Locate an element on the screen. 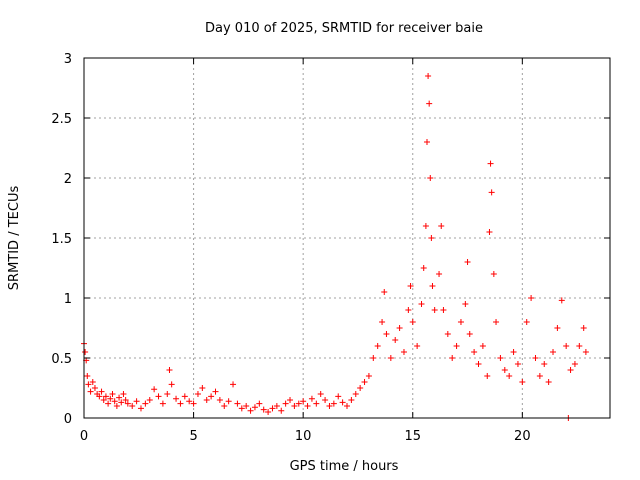  y-tick-label: 0.5 is located at coordinates (61, 359).